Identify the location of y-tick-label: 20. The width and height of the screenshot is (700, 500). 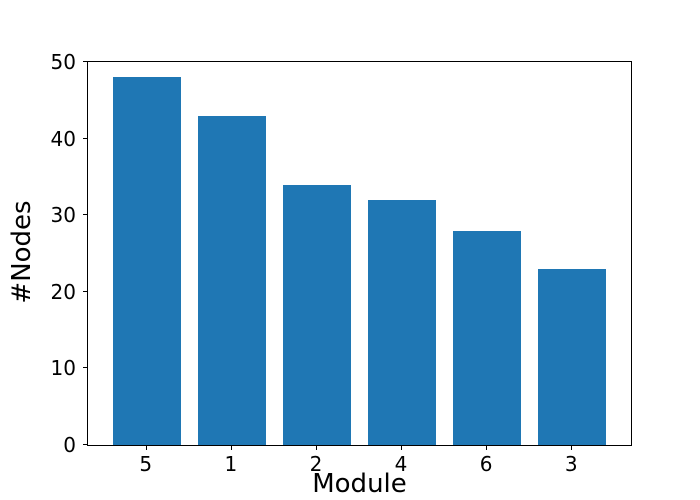
(63, 291).